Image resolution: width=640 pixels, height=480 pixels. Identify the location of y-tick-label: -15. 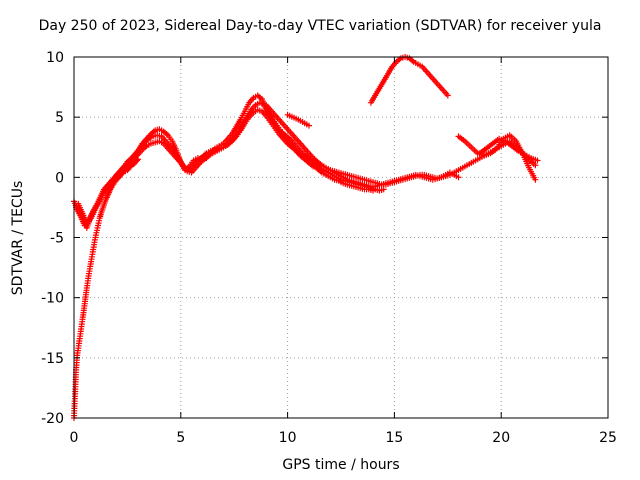
(52, 359).